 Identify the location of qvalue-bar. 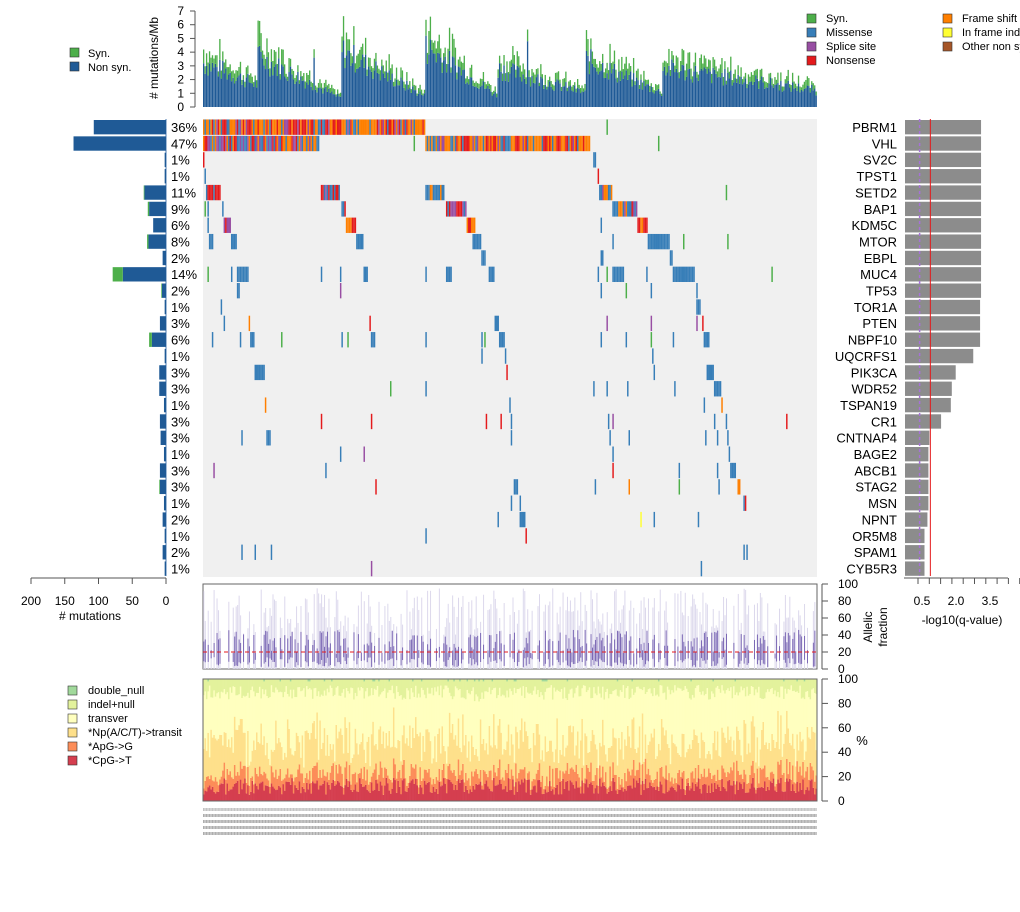
(943, 290).